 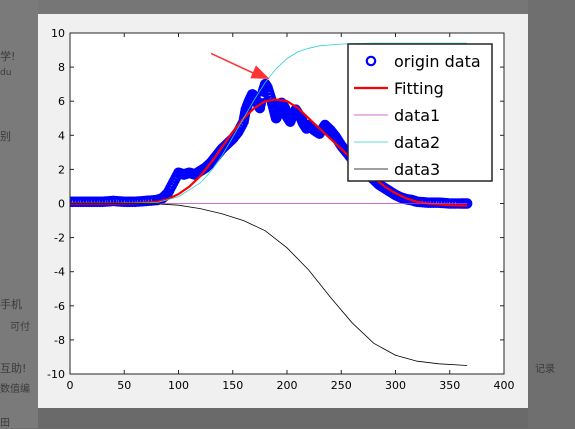 What do you see at coordinates (58, 33) in the screenshot?
I see `y-tick-label: 10` at bounding box center [58, 33].